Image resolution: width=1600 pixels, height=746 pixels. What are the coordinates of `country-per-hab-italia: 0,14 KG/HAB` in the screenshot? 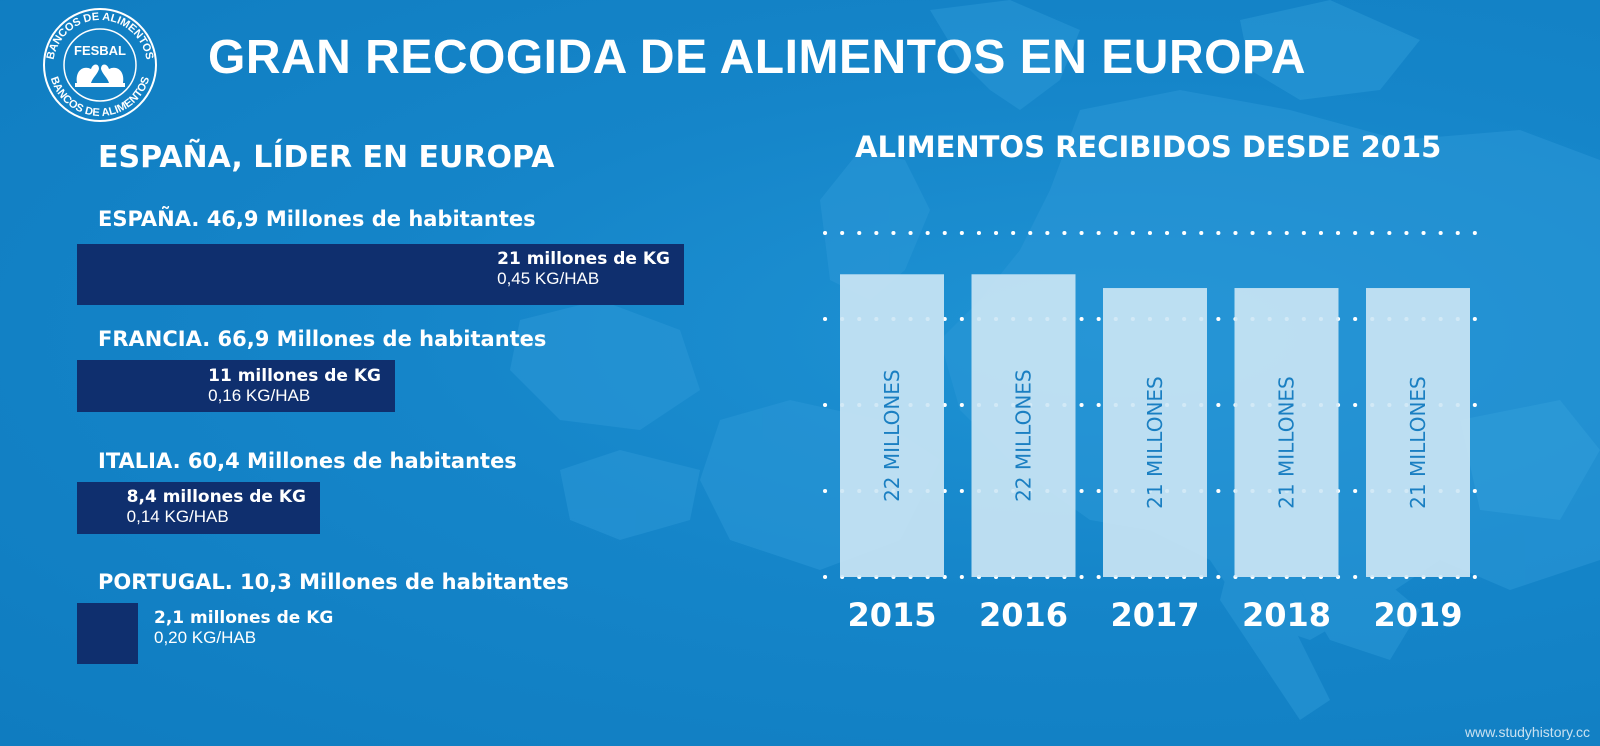 It's located at (177, 516).